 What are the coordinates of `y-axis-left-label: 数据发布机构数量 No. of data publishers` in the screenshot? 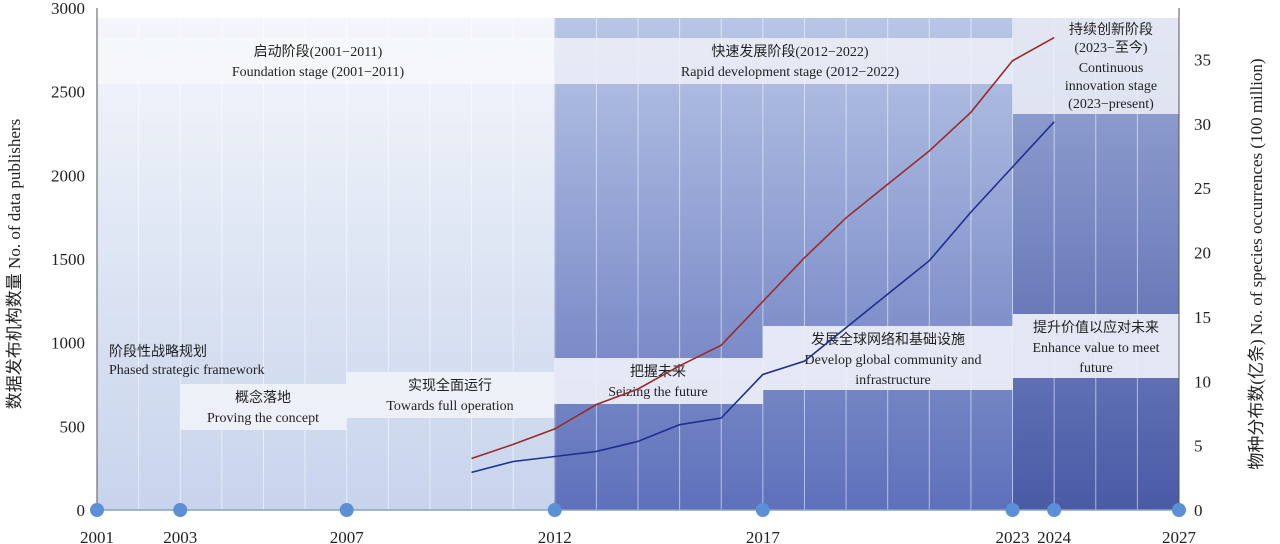 It's located at (14, 264).